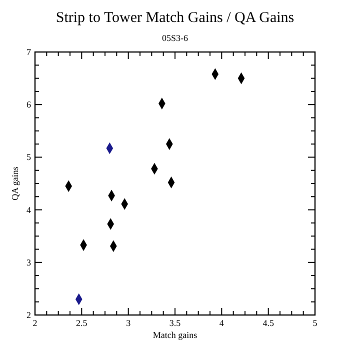 The height and width of the screenshot is (350, 350). I want to click on chart-title: Strip to Tower Match Gains / QA Gains, so click(175, 18).